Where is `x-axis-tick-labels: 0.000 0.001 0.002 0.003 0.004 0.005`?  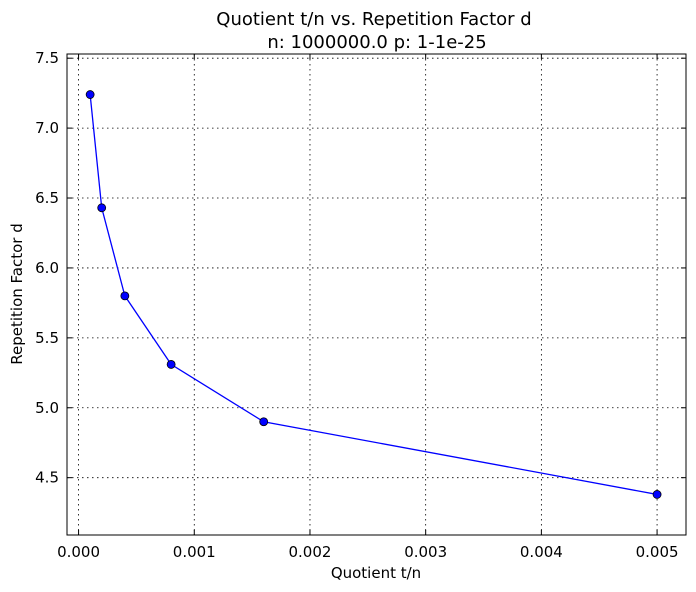 x-axis-tick-labels: 0.000 0.001 0.002 0.003 0.004 0.005 is located at coordinates (367, 552).